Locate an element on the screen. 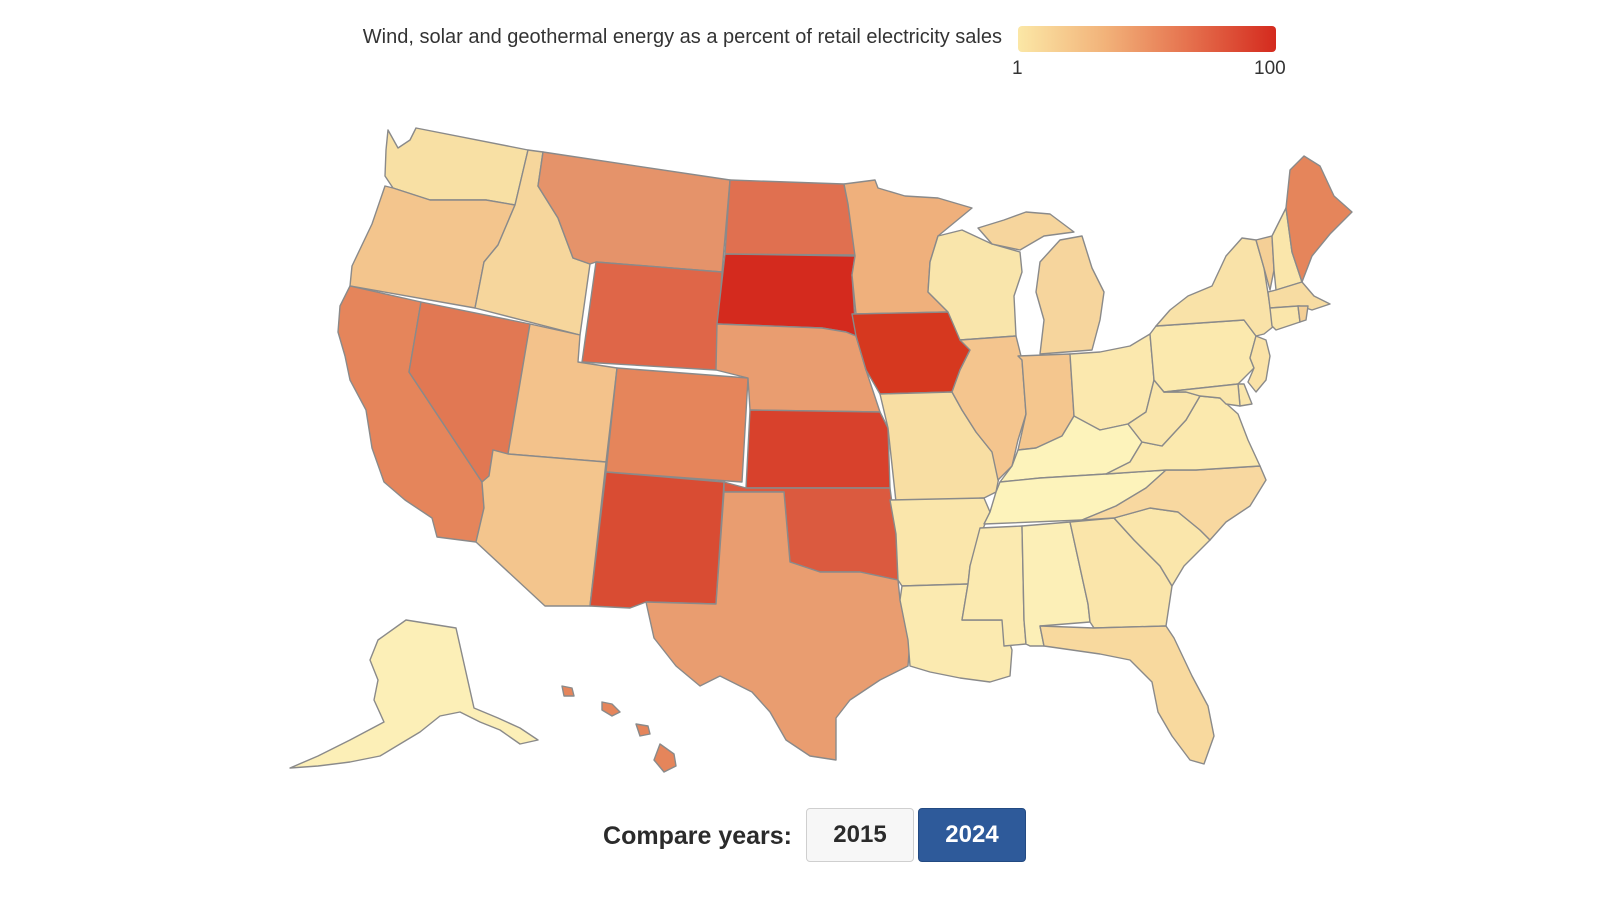 This screenshot has width=1600, height=900. state-michigan is located at coordinates (1070, 295).